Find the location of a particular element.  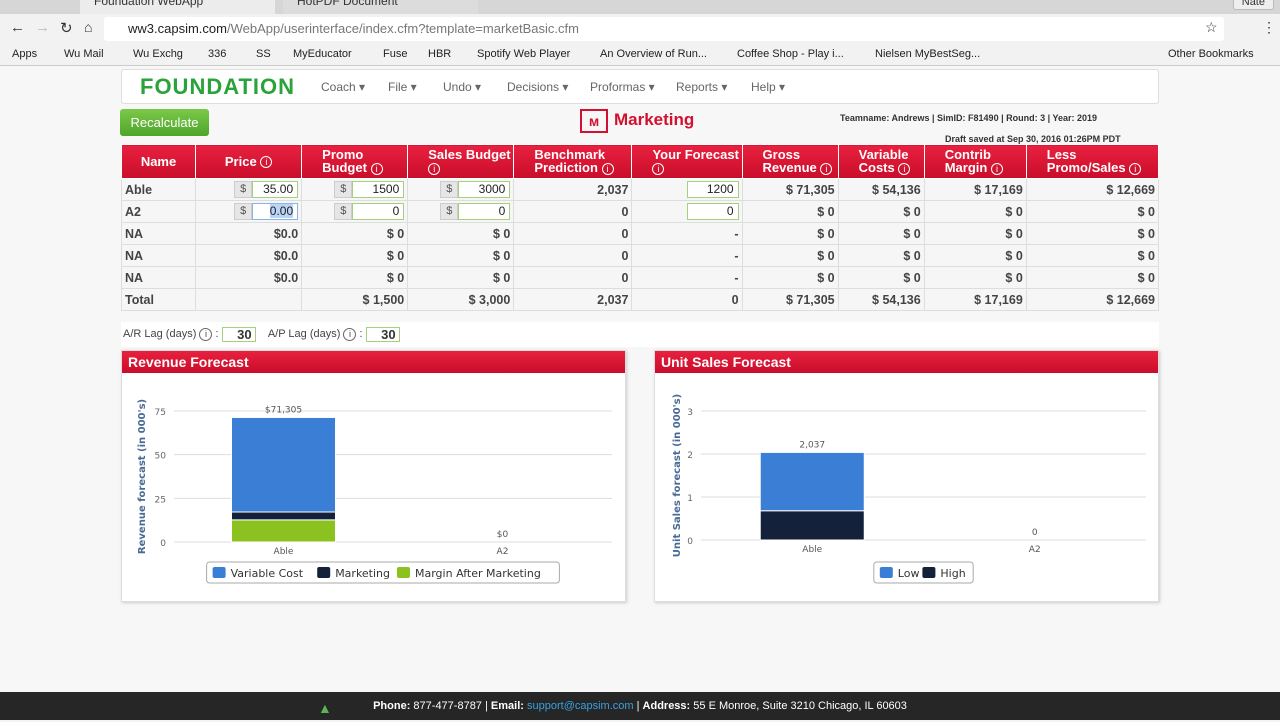

profile-button: Nate is located at coordinates (1253, 5).